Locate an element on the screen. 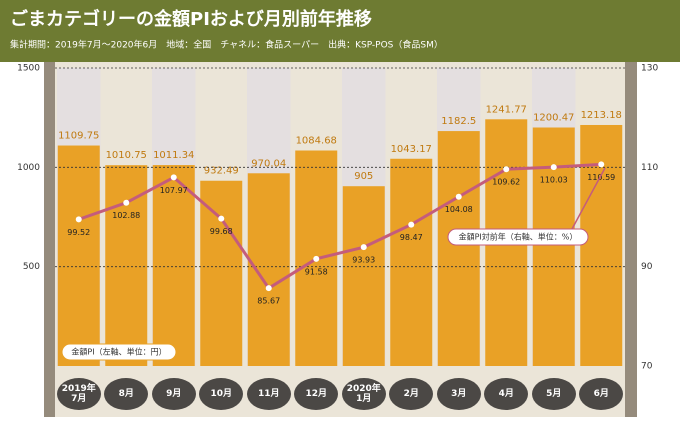 The width and height of the screenshot is (680, 427). x-tick-label: 2020年 1月 is located at coordinates (363, 394).